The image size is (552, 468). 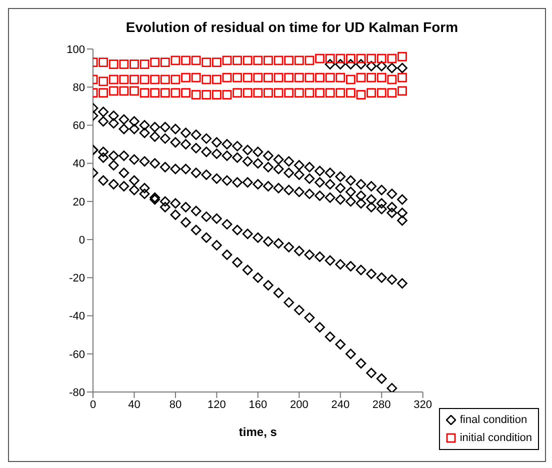 I want to click on x-tick-label: 240, so click(x=340, y=404).